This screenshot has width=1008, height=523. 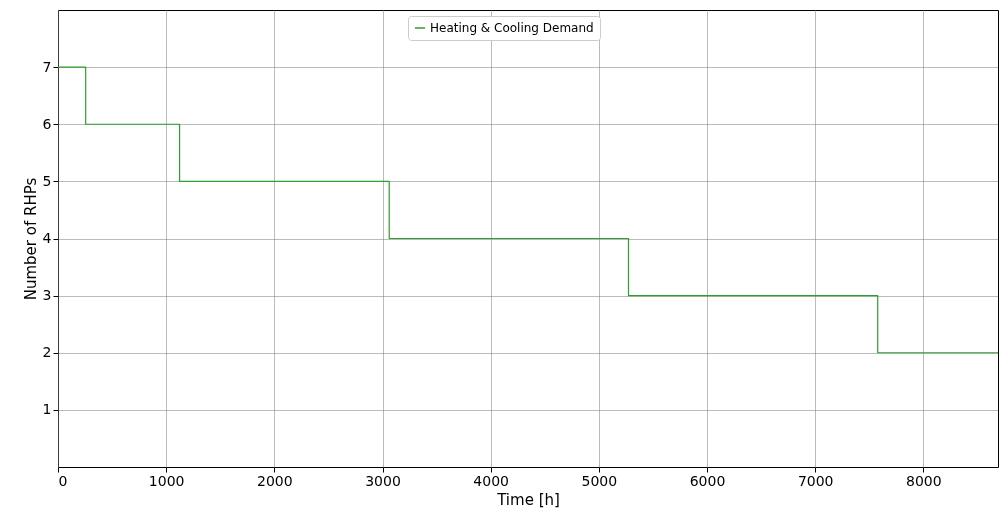 I want to click on y-tick-label: 5, so click(x=47, y=180).